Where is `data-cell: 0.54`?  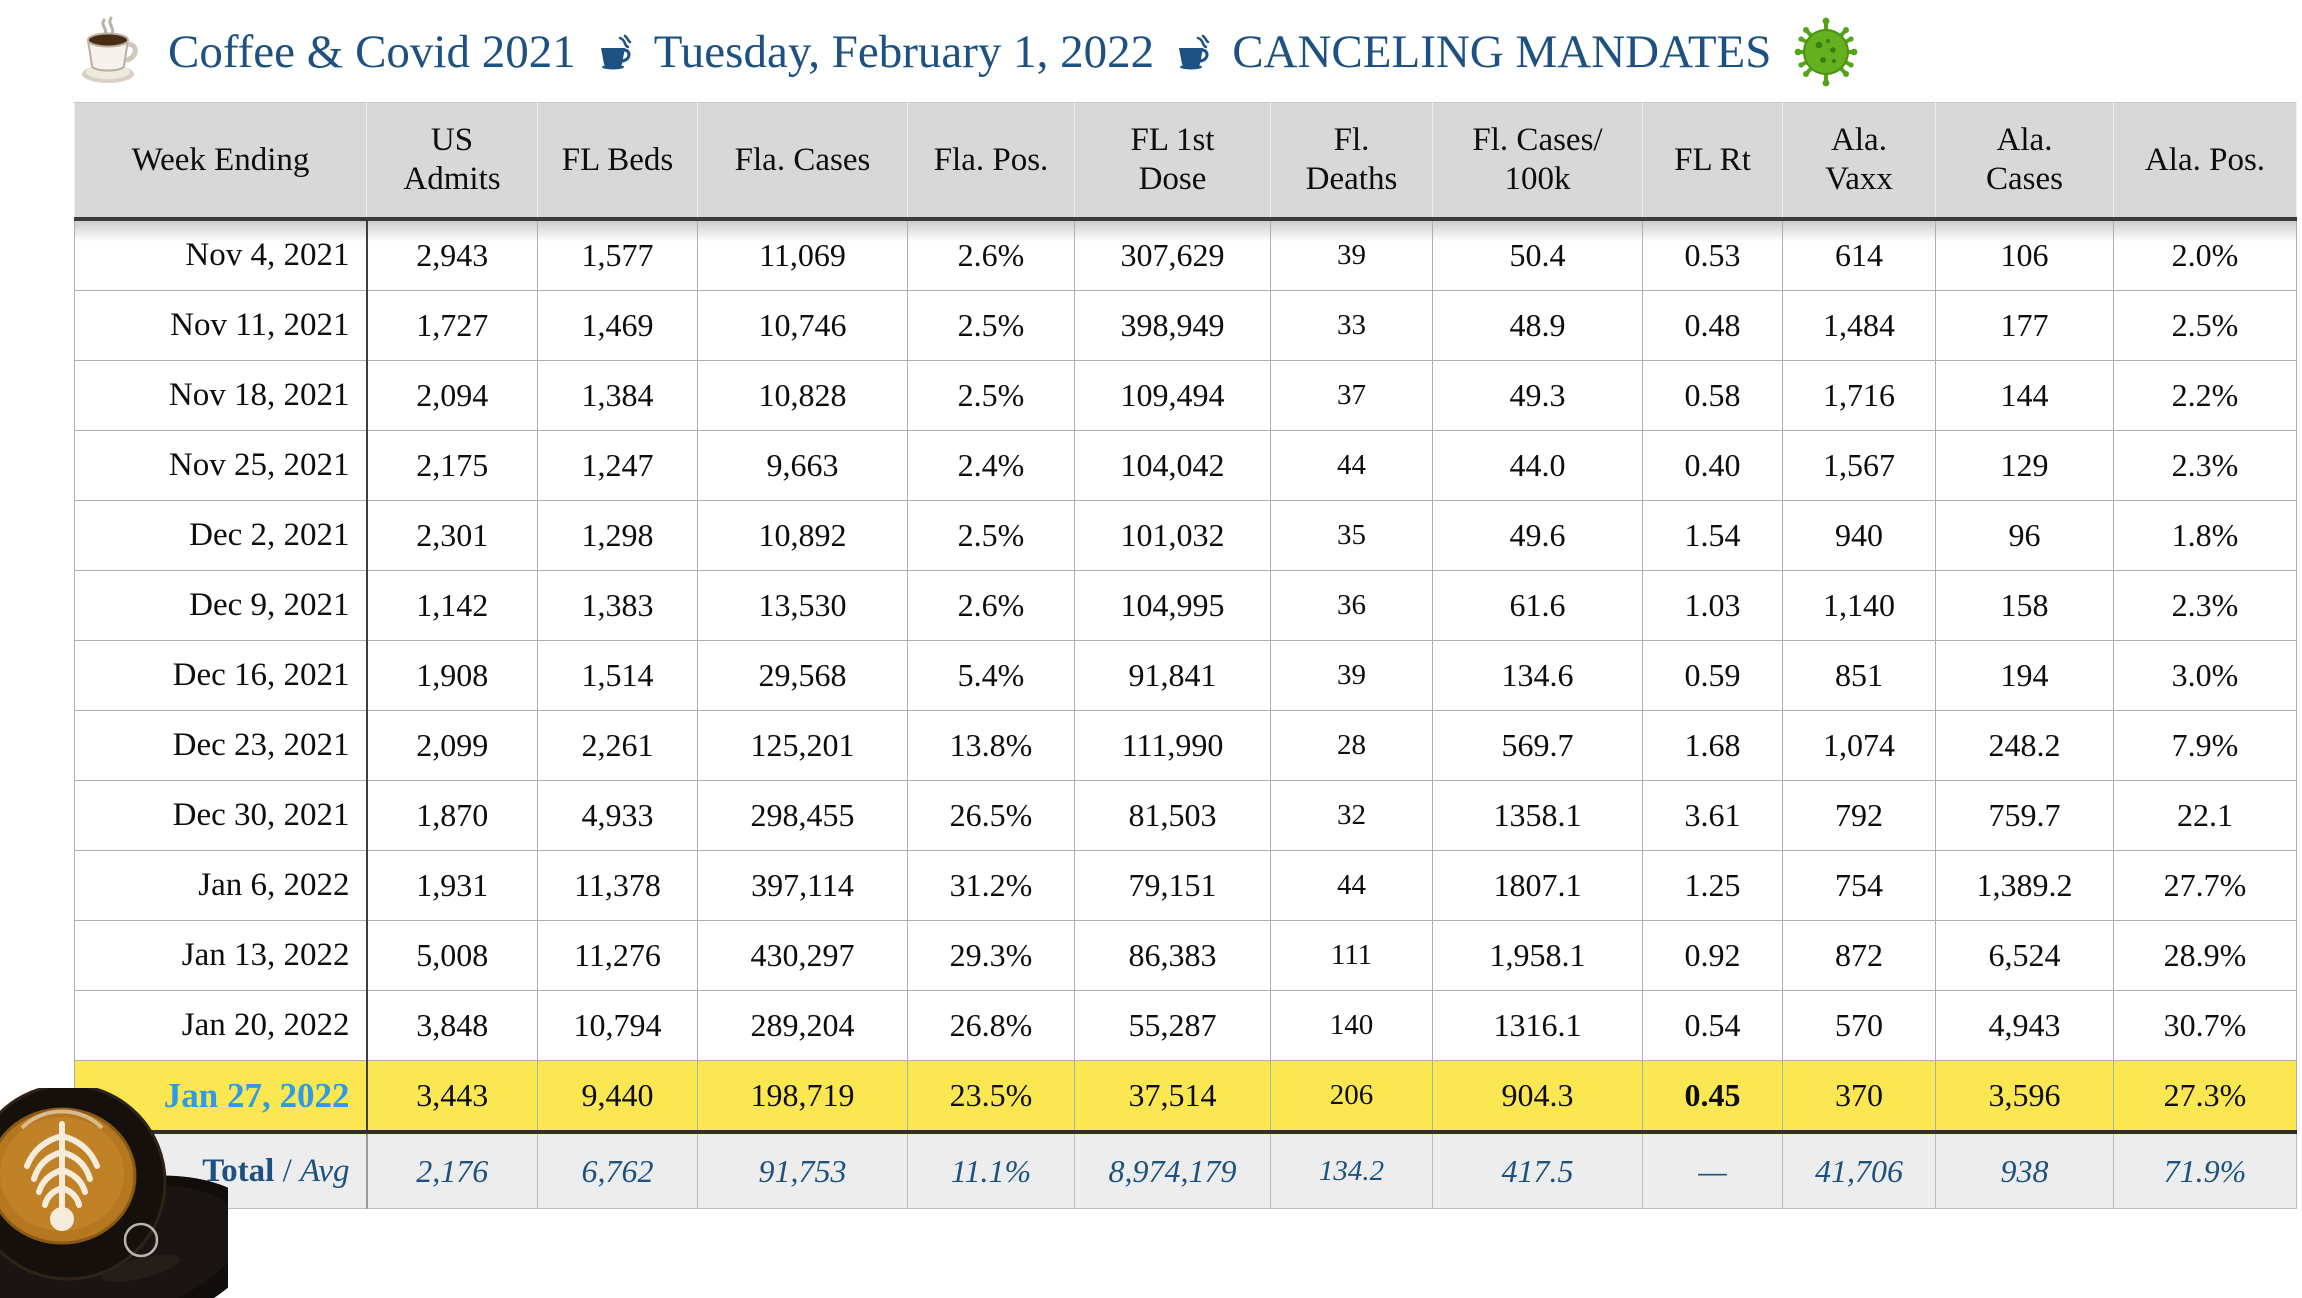 data-cell: 0.54 is located at coordinates (1712, 1025).